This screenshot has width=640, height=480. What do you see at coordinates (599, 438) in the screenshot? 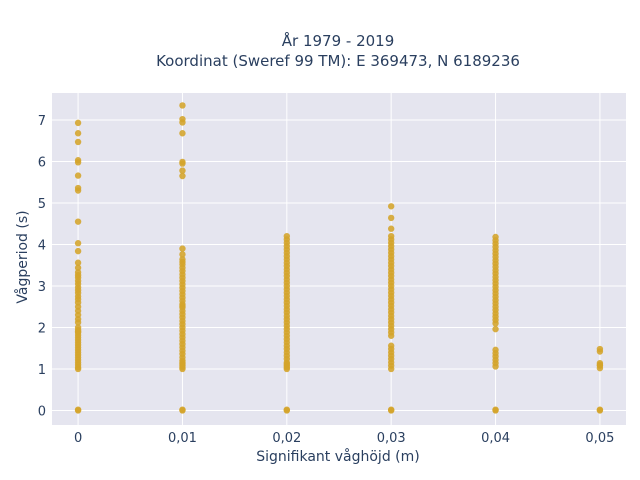
I see `x-tick-label: 0,05` at bounding box center [599, 438].